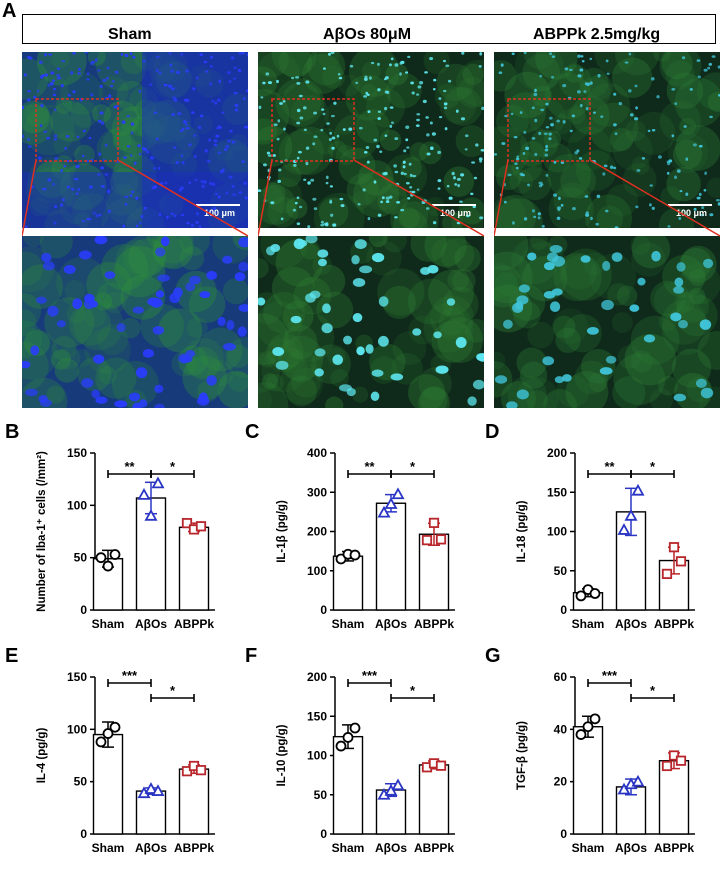  What do you see at coordinates (609, 466) in the screenshot?
I see `significance-label: **` at bounding box center [609, 466].